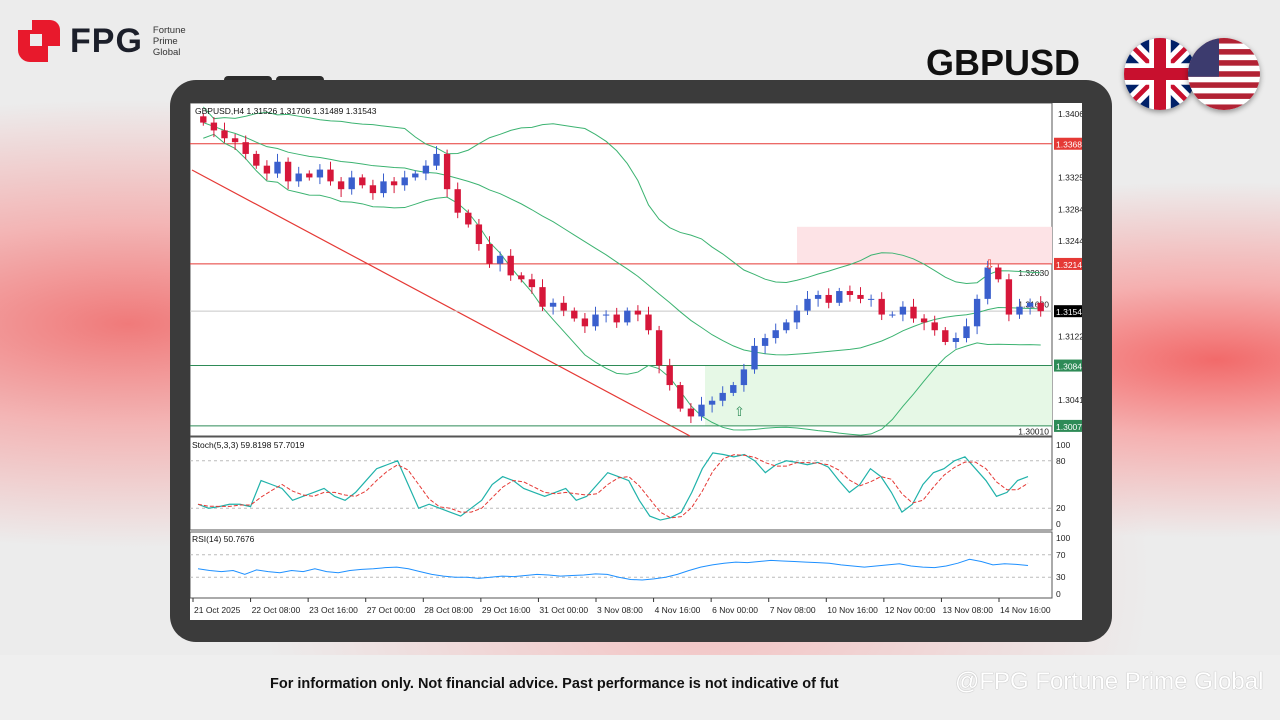 The image size is (1280, 720). What do you see at coordinates (613, 486) in the screenshot?
I see `stoch-k-line` at bounding box center [613, 486].